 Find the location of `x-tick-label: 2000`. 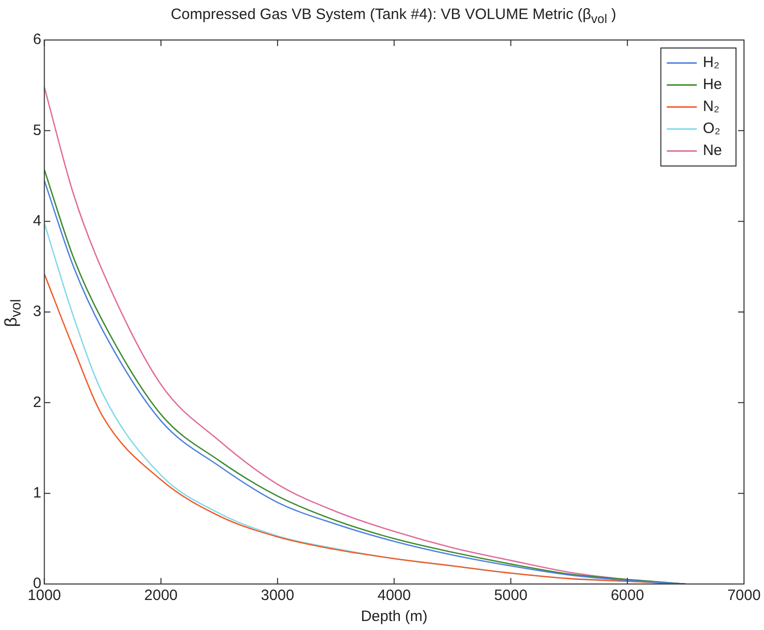

x-tick-label: 2000 is located at coordinates (161, 595).